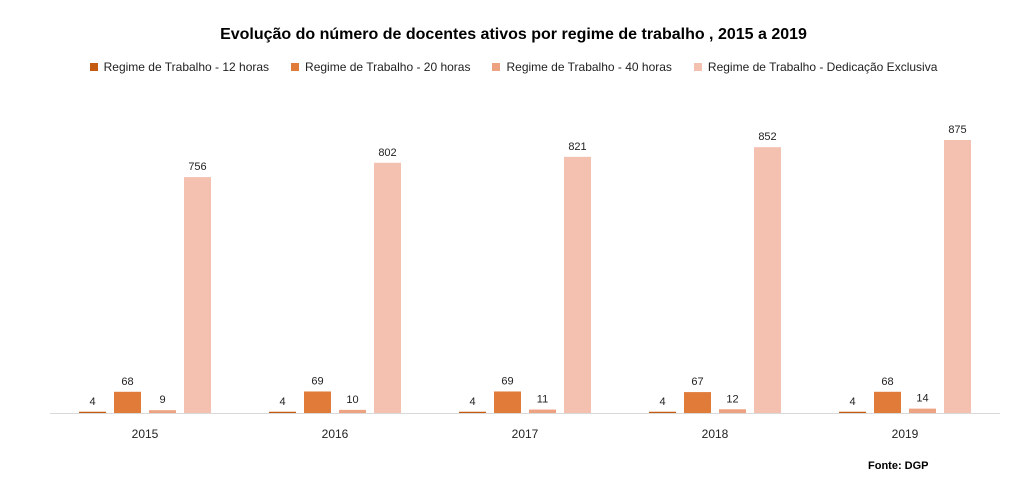 The height and width of the screenshot is (486, 1027). Describe the element at coordinates (352, 400) in the screenshot. I see `data-label-2016-series-2: 10` at that location.